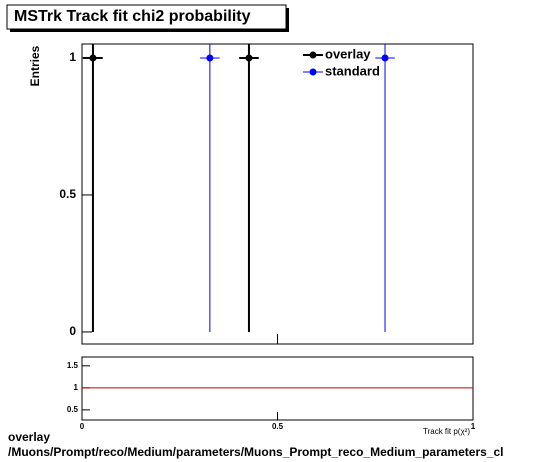  What do you see at coordinates (446, 431) in the screenshot?
I see `x-axis-label: Track fit p(χ²)` at bounding box center [446, 431].